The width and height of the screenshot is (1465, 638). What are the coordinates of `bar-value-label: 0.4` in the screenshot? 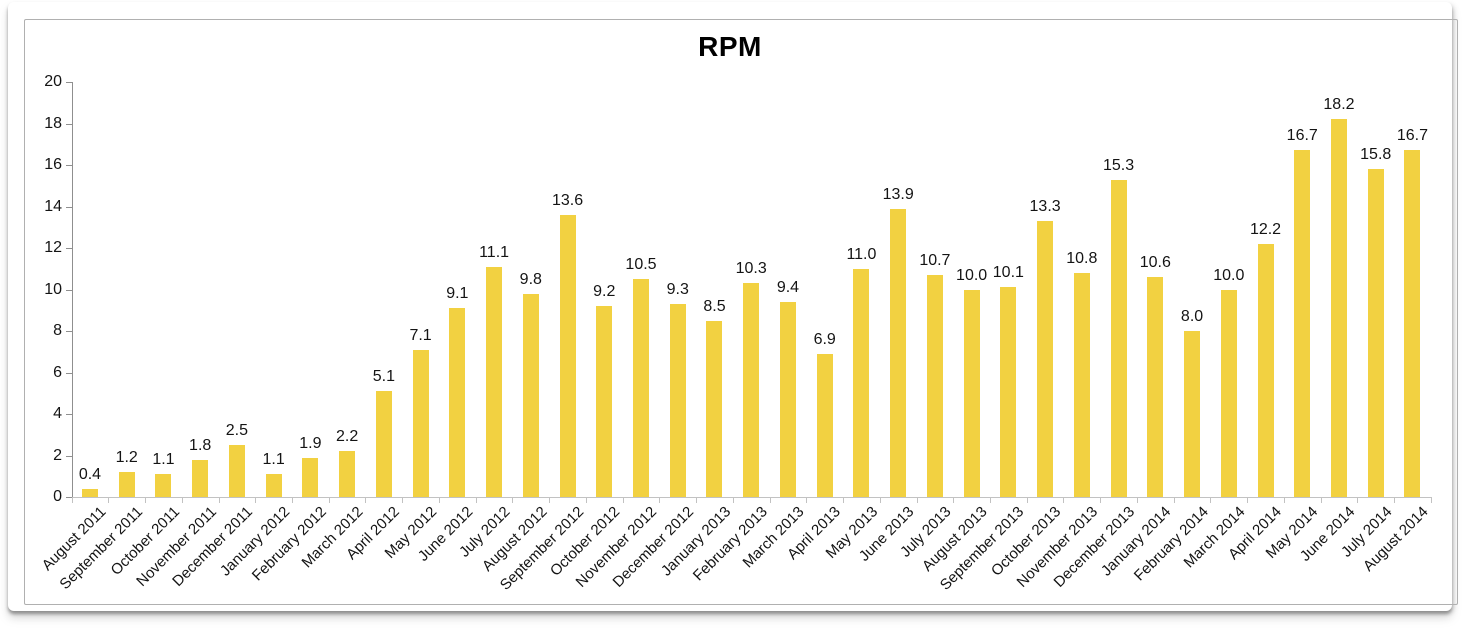 It's located at (90, 474).